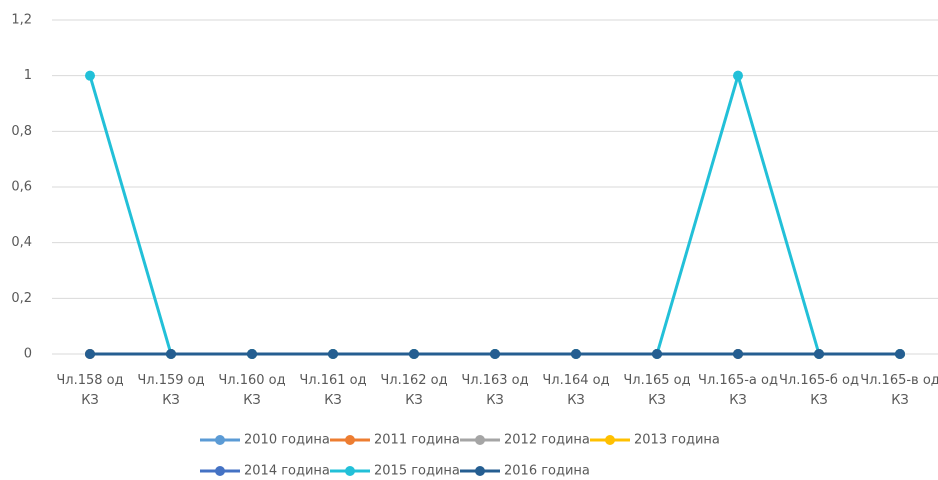  What do you see at coordinates (89, 390) in the screenshot?
I see `x-tick-label: Чл.158 од КЗ` at bounding box center [89, 390].